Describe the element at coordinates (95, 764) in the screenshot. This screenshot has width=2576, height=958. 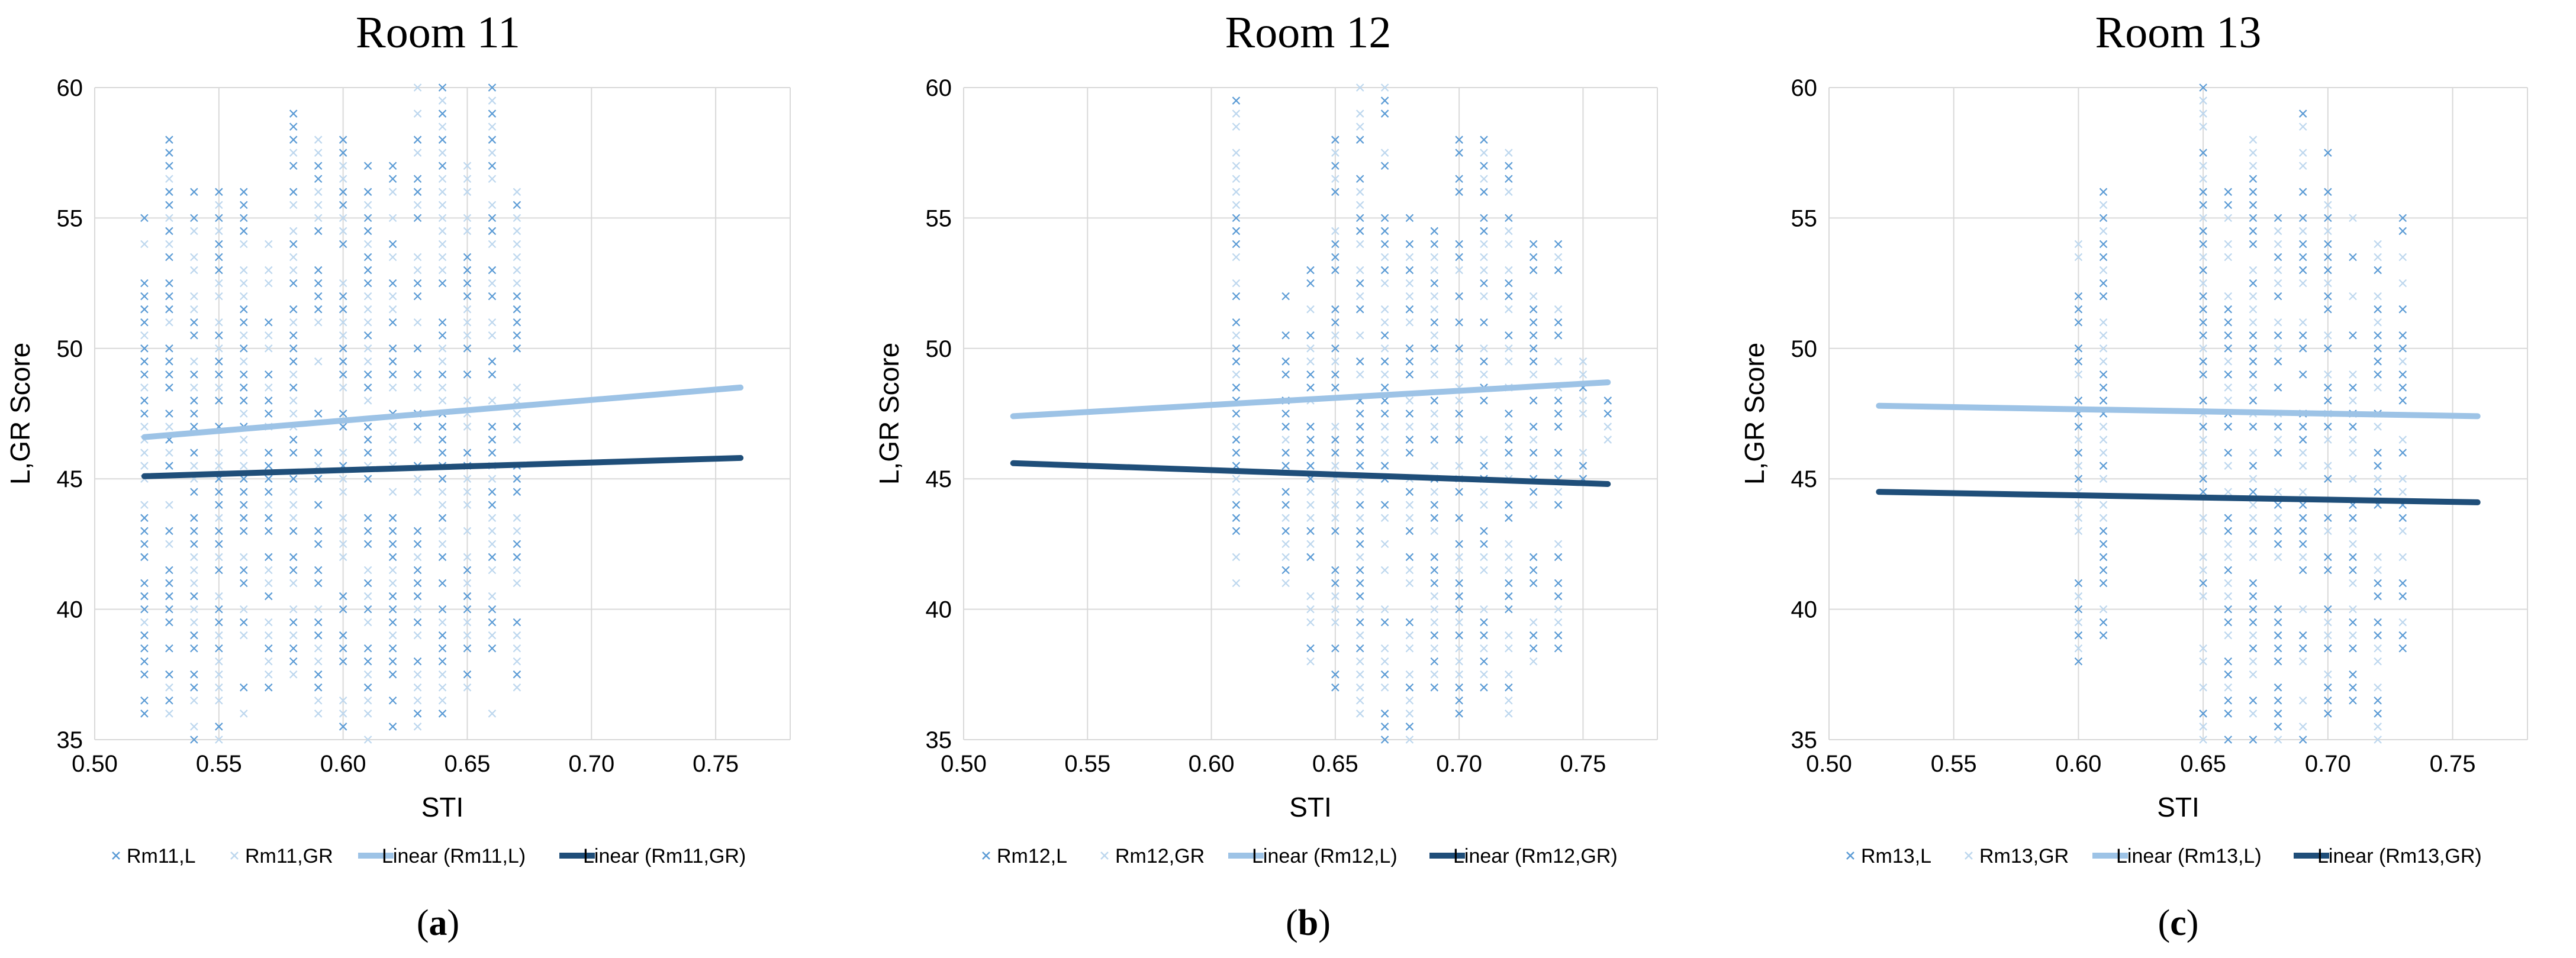
I see `x-tick-label: 0.50` at that location.